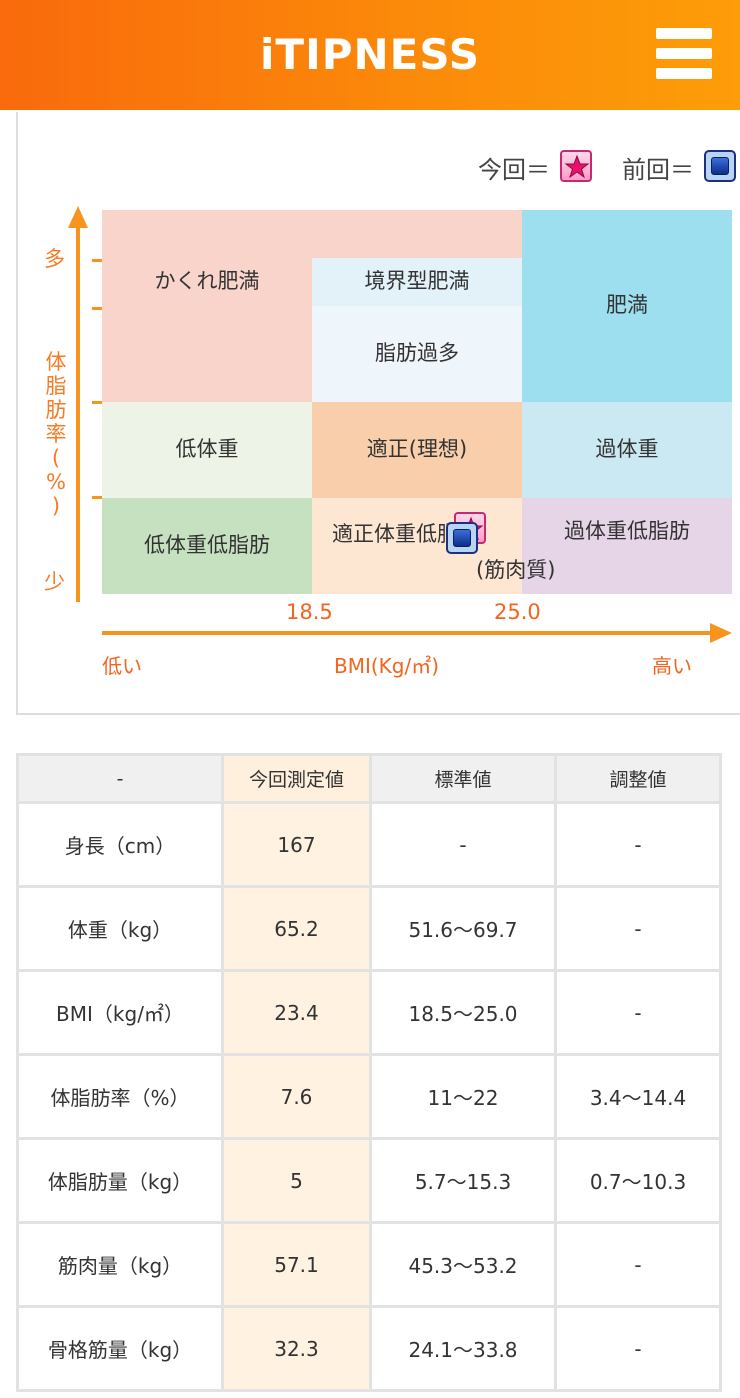  What do you see at coordinates (627, 546) in the screenshot?
I see `cell-overweight-low-fat: 過体重低脂肪` at bounding box center [627, 546].